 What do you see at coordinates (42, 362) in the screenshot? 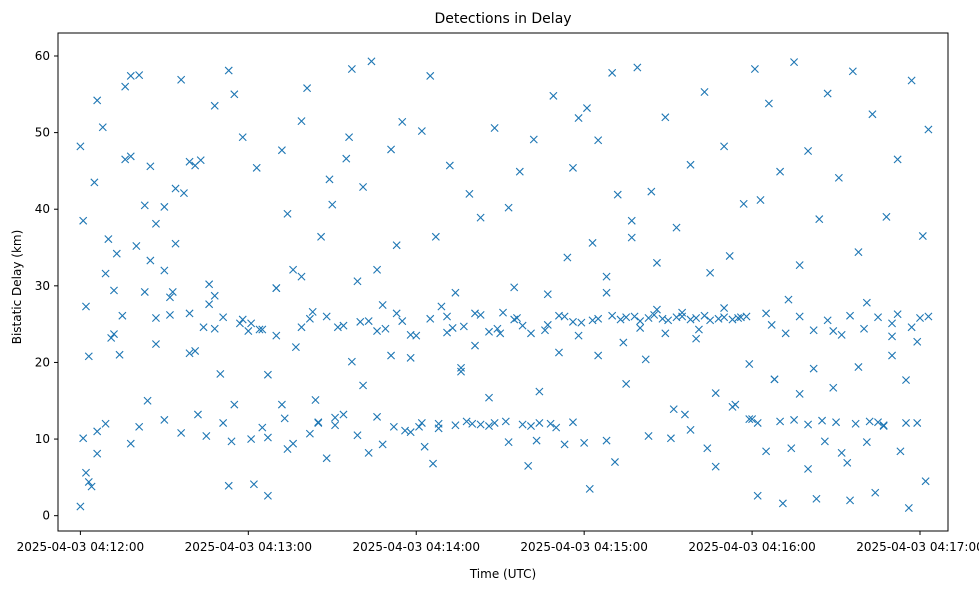
I see `y-tick-label: 20` at bounding box center [42, 362].